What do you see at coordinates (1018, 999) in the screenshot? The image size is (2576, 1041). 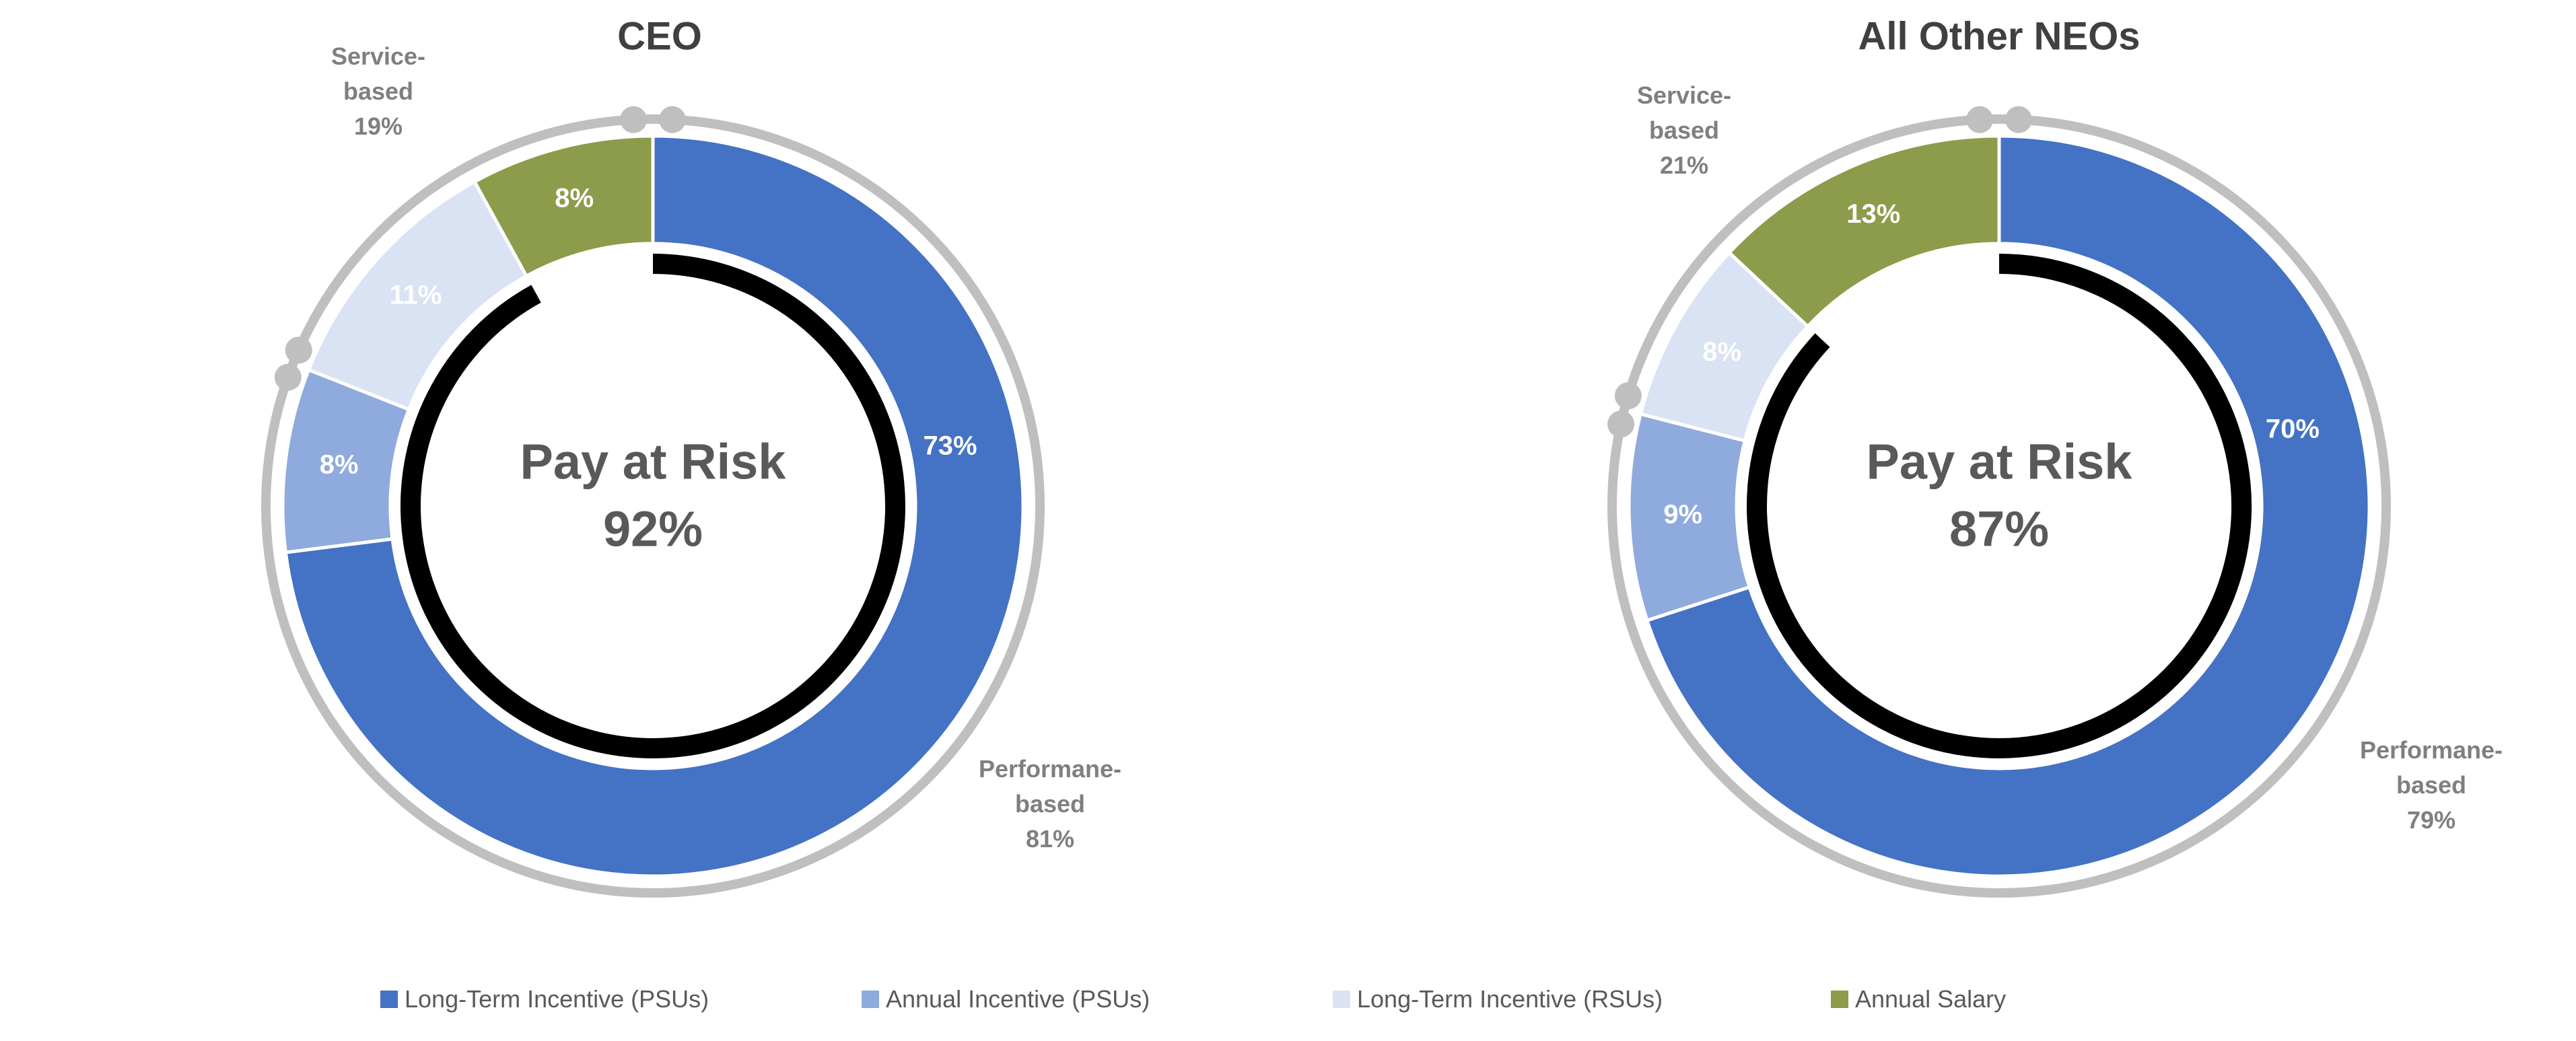 I see `legend-label: Annual Incentive (PSUs)` at bounding box center [1018, 999].